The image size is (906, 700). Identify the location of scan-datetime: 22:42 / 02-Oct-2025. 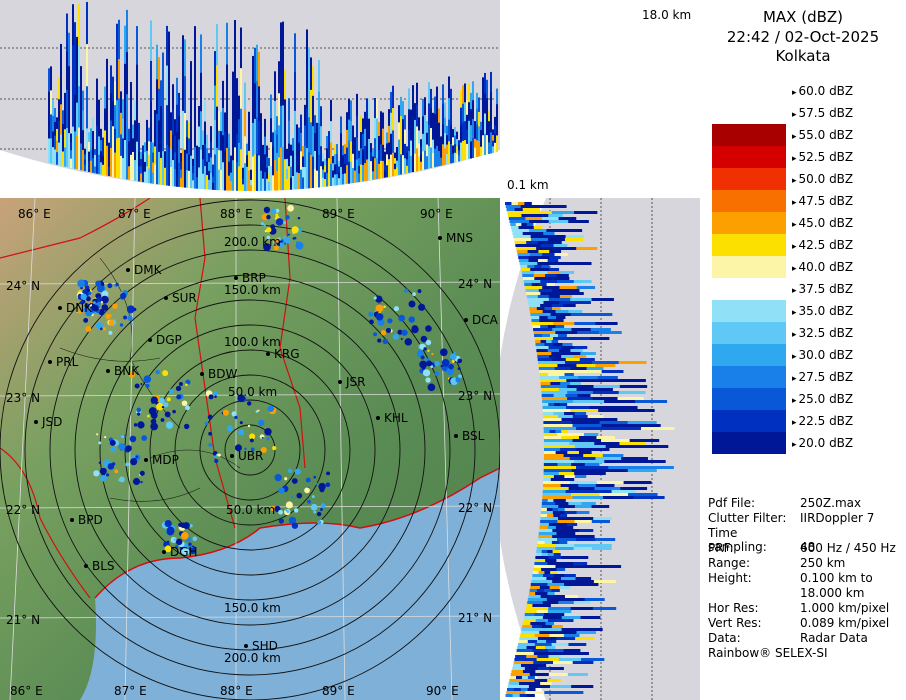
(803, 37).